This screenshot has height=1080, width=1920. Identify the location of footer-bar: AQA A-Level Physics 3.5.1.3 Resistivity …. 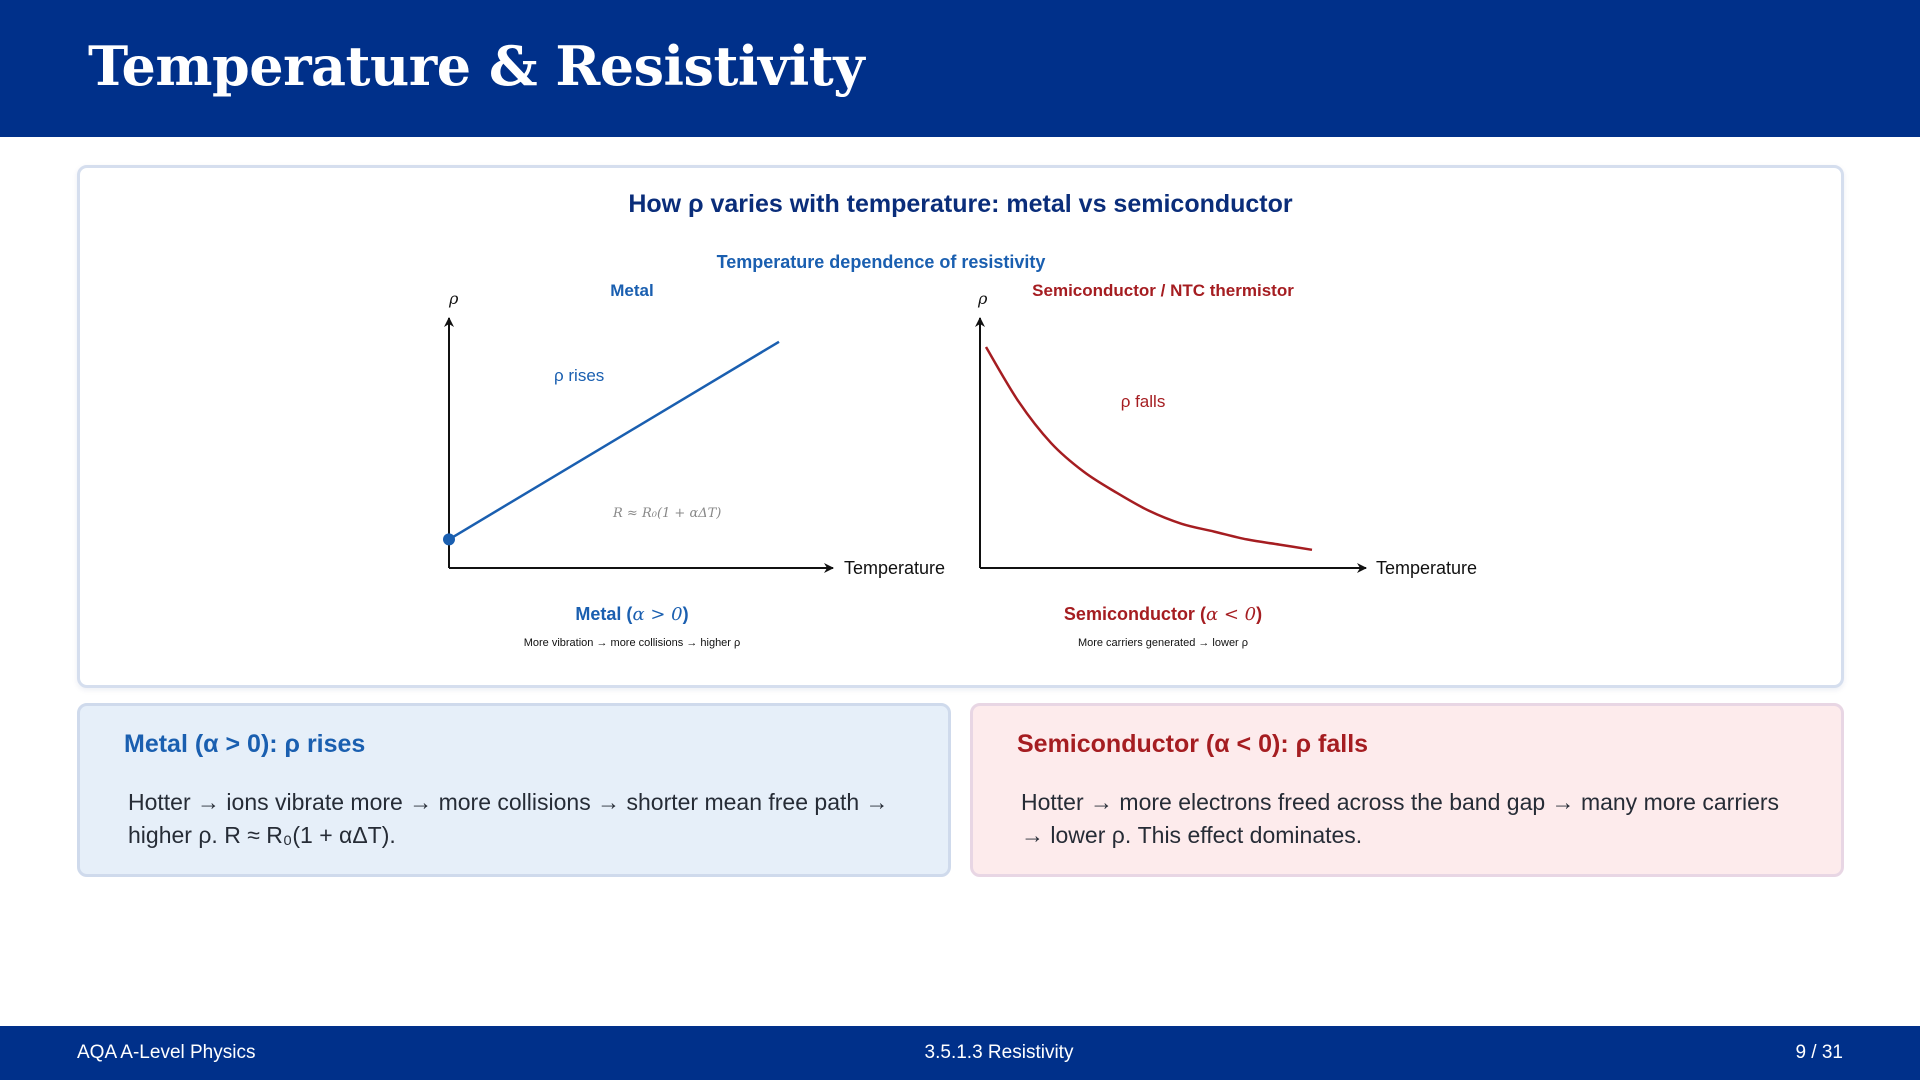
(960, 1053).